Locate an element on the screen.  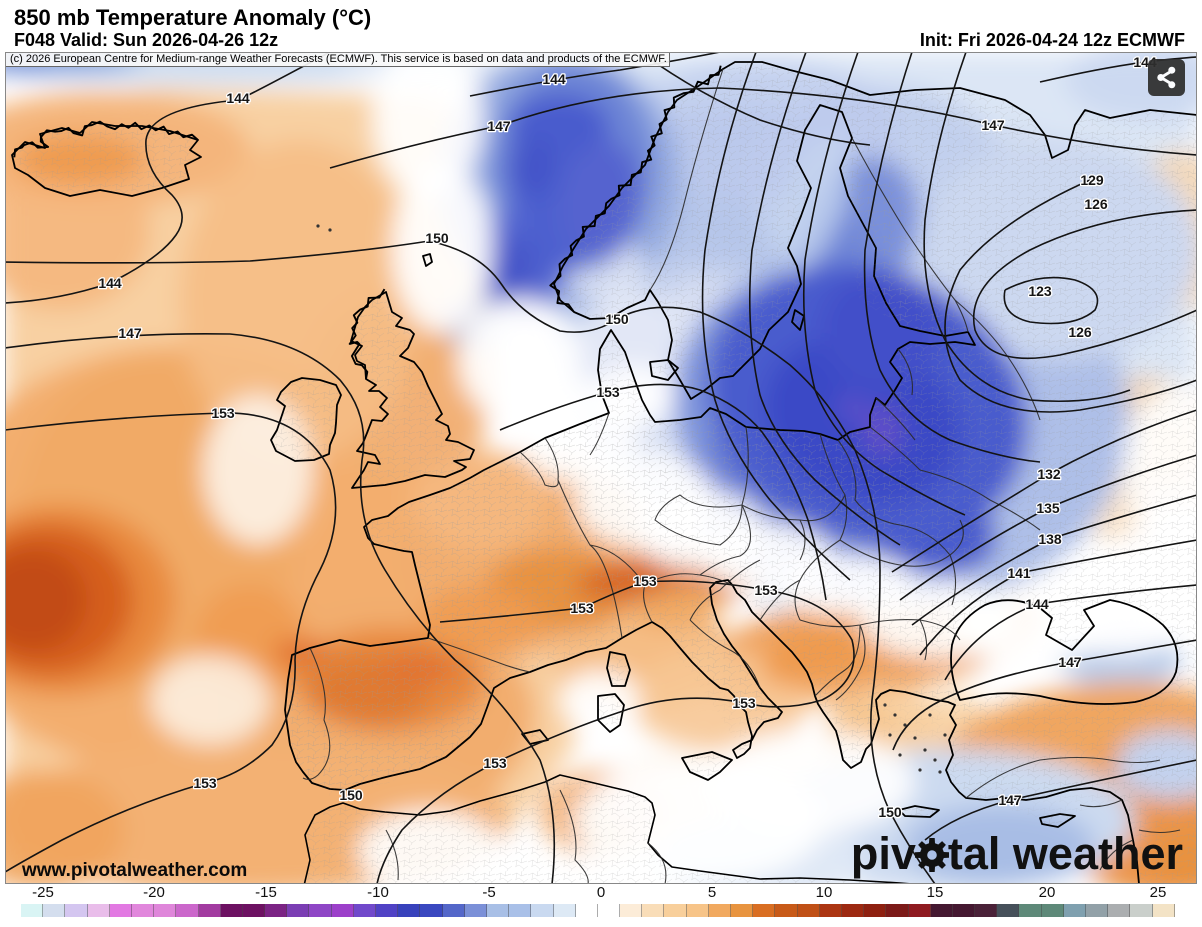
svg-text: 135 is located at coordinates (1048, 508).